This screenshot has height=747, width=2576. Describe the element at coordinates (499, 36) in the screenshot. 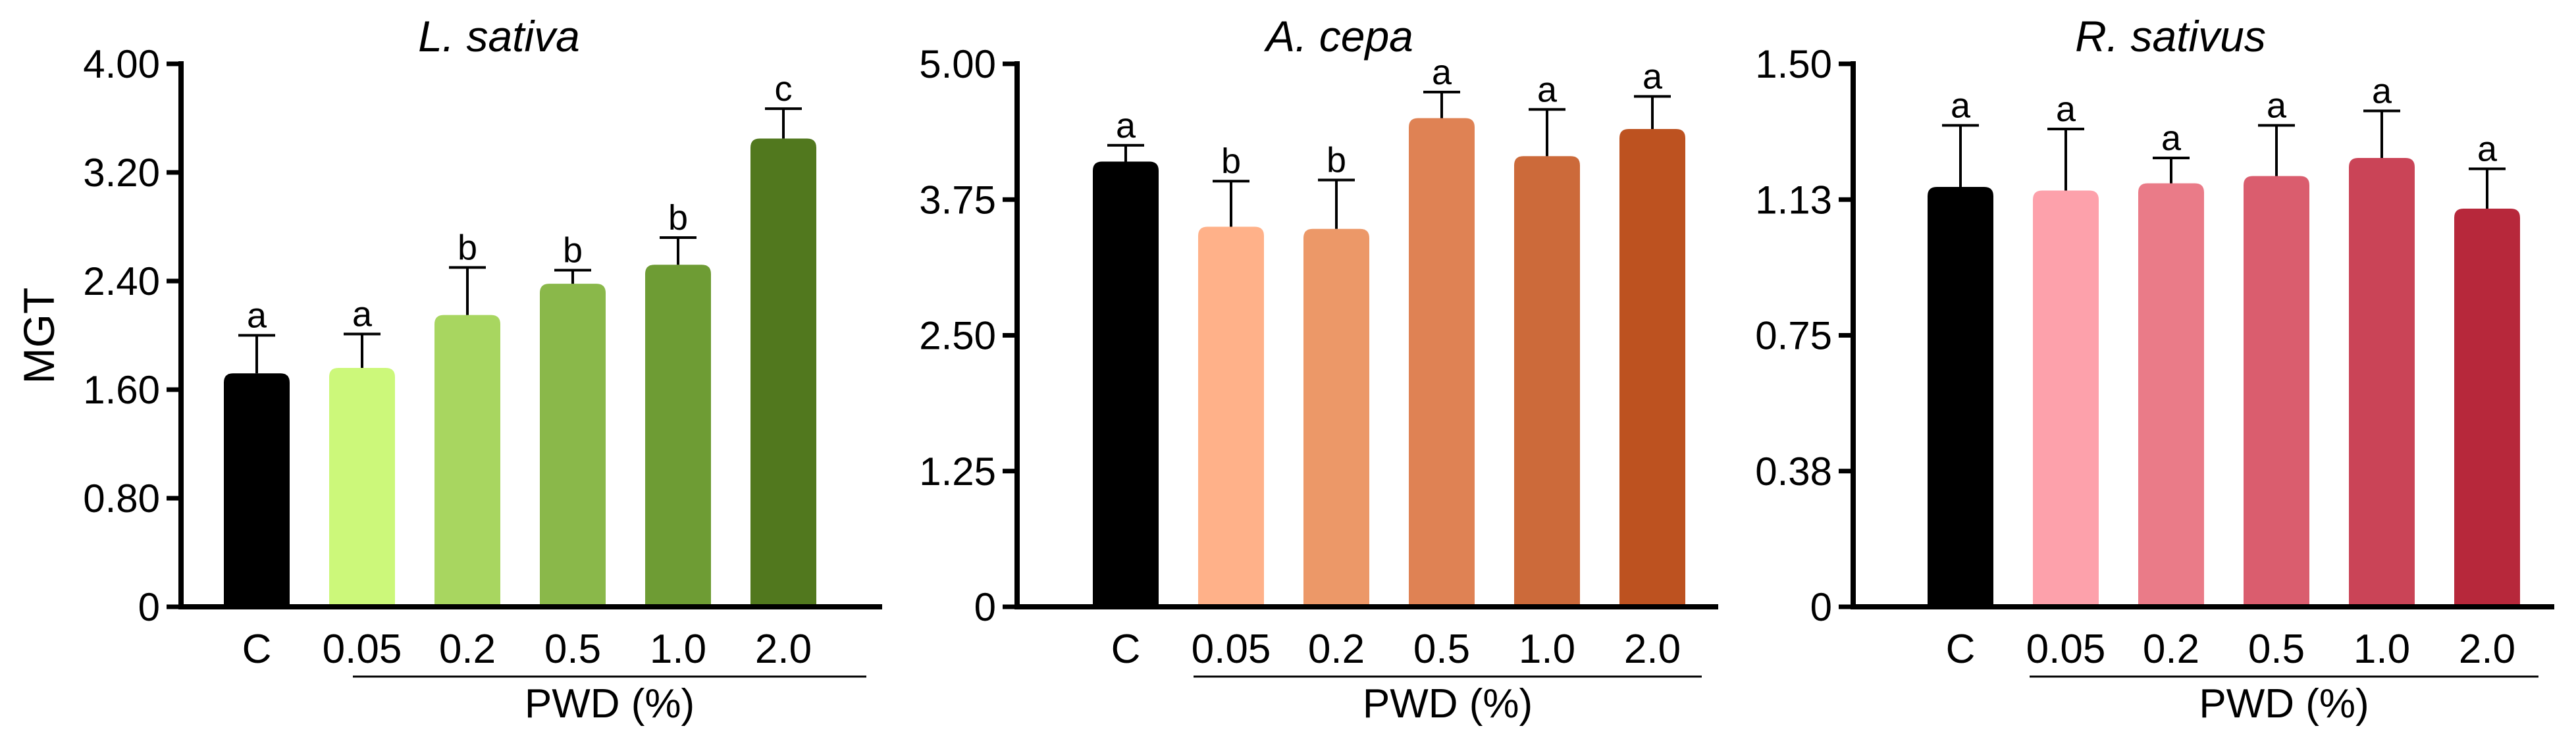

I see `chart-title: L. sativa` at that location.